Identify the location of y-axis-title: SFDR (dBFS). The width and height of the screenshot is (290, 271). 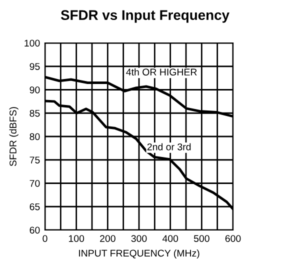
(13, 136).